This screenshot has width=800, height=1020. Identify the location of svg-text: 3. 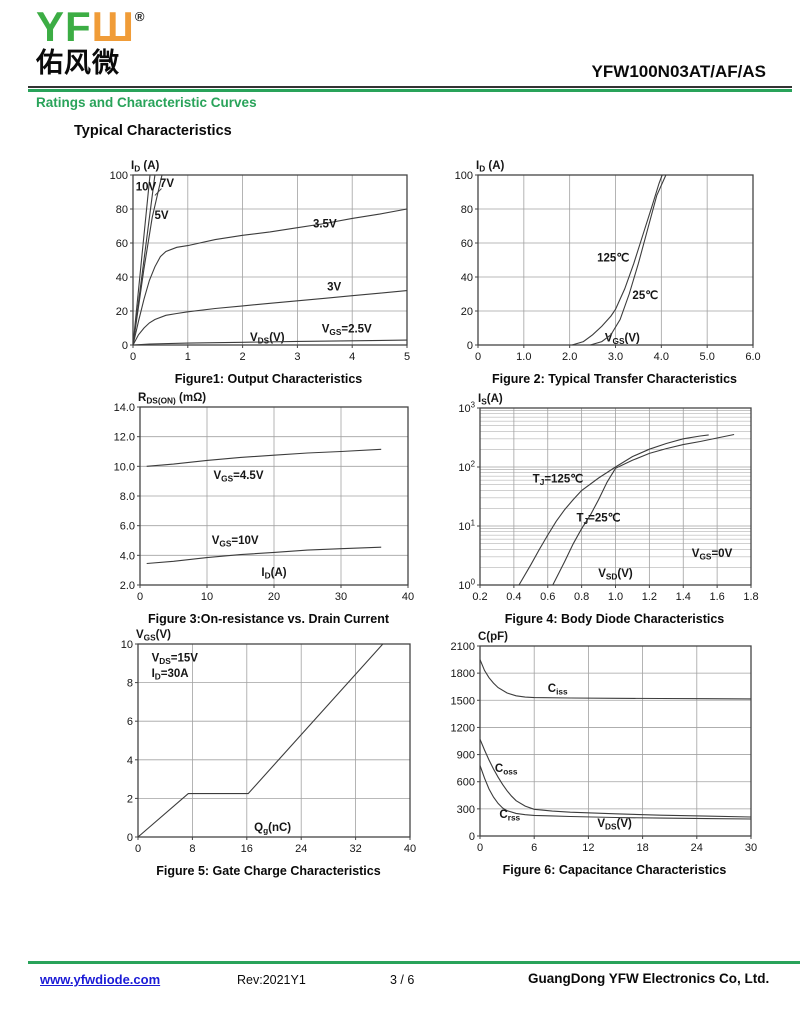
(297, 357).